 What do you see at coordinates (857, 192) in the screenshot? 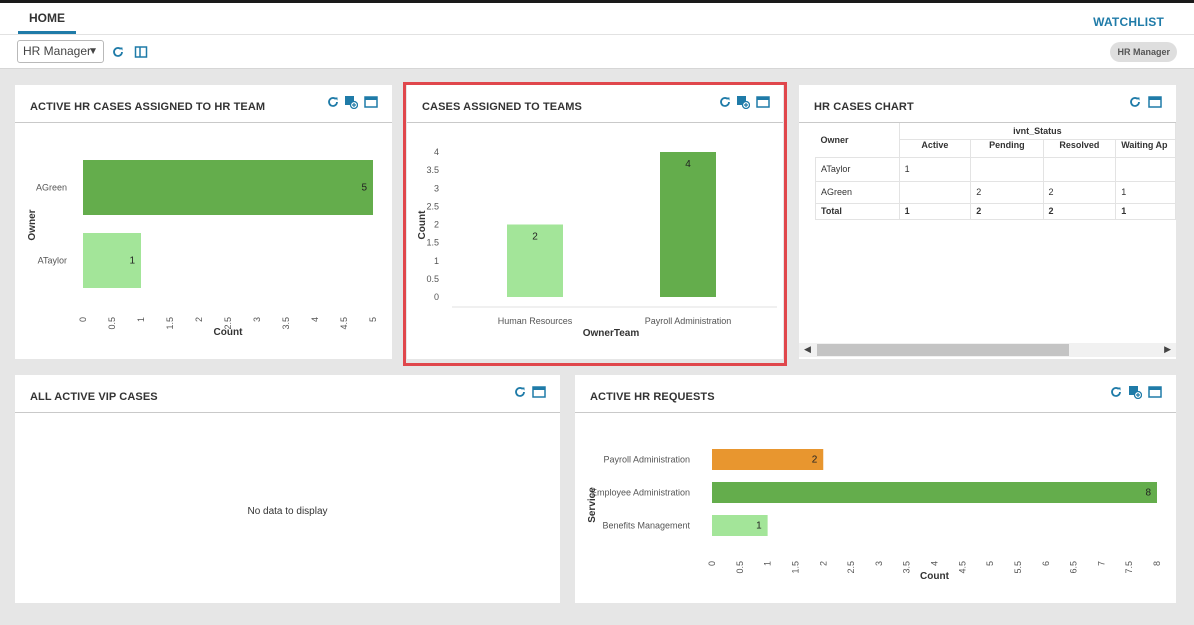
I see `table-cell-owner: AGreen` at bounding box center [857, 192].